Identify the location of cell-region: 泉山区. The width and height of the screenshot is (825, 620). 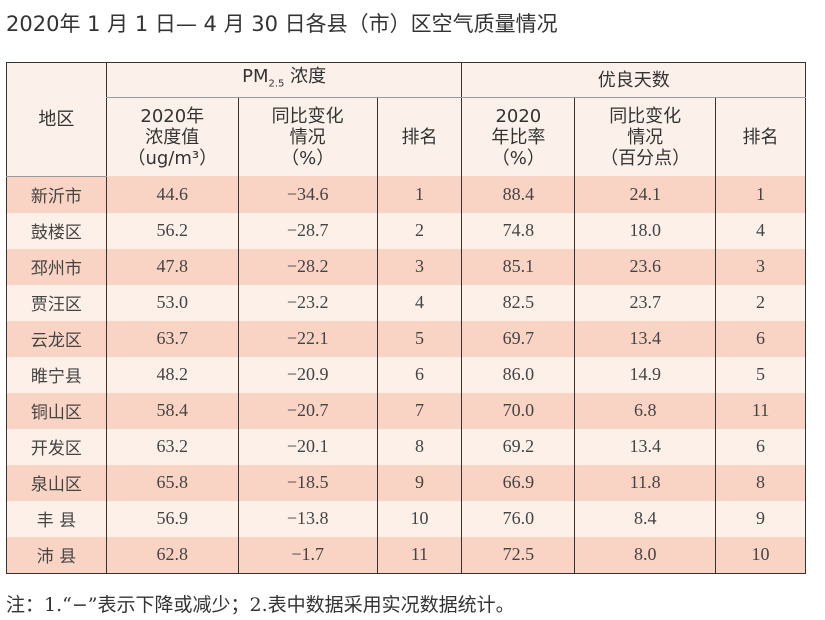
(56, 482).